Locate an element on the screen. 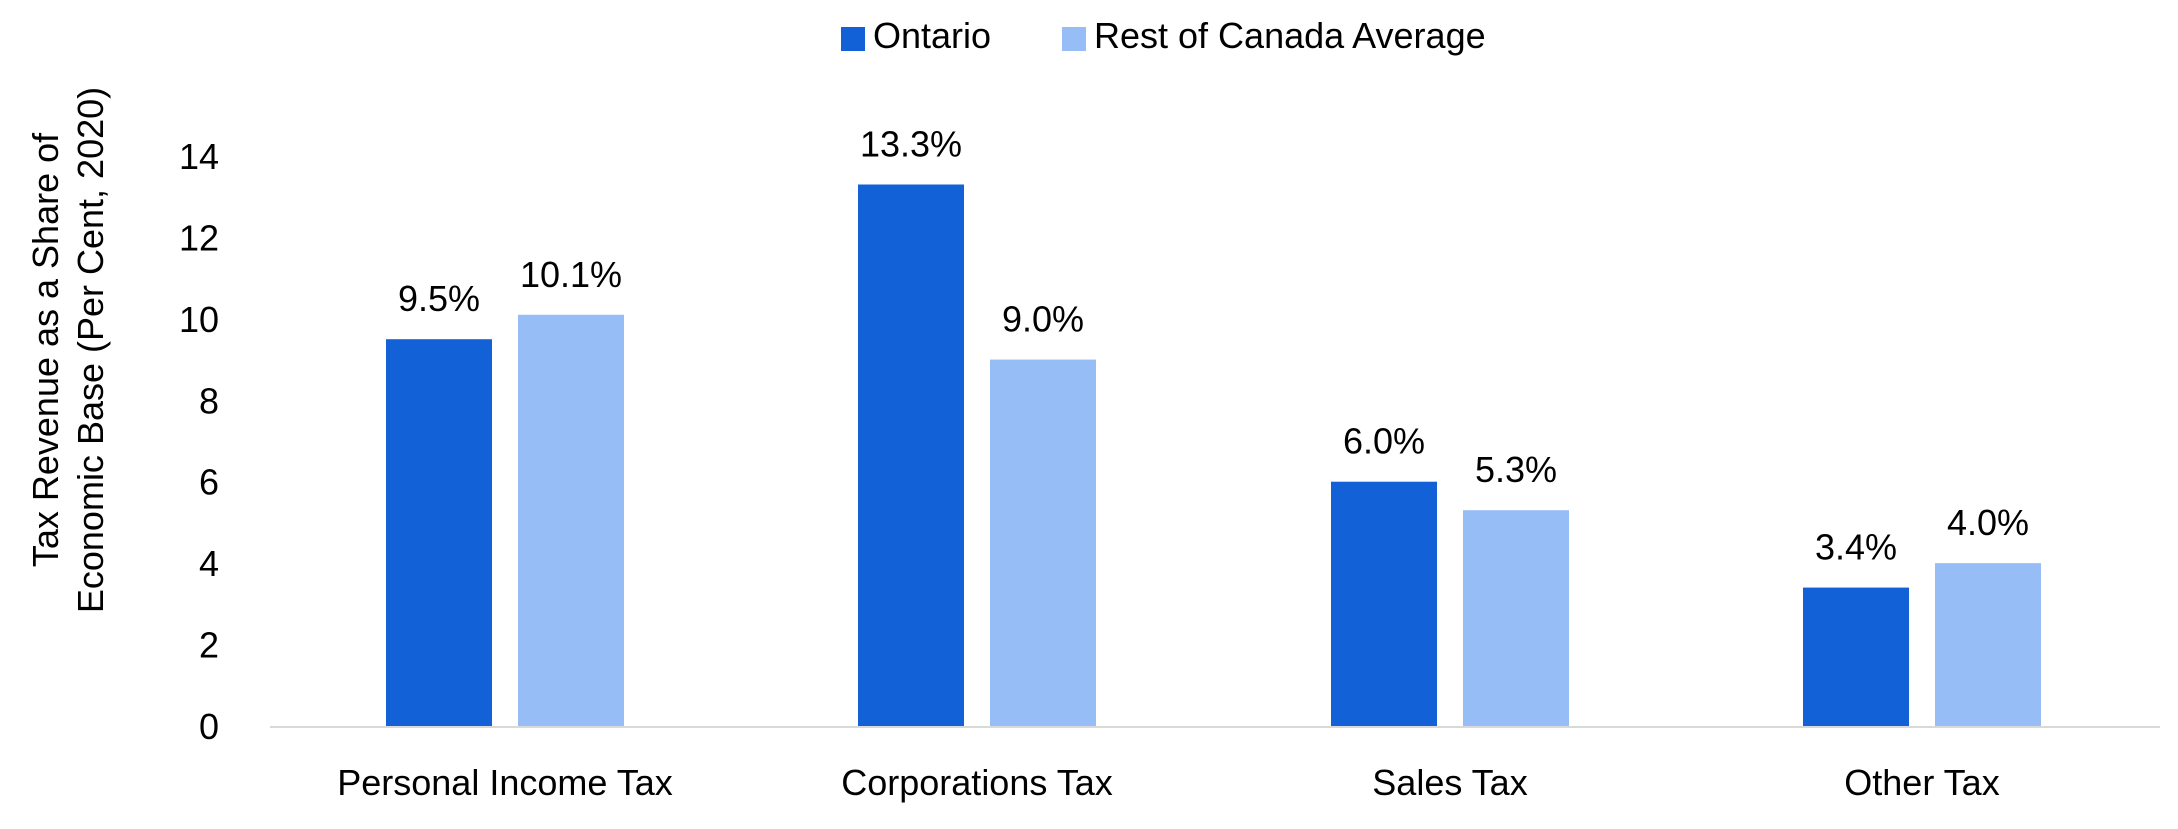 Image resolution: width=2178 pixels, height=829 pixels. y-axis-title-line-2: Economic Base (Per Cent, 2020) is located at coordinates (90, 350).